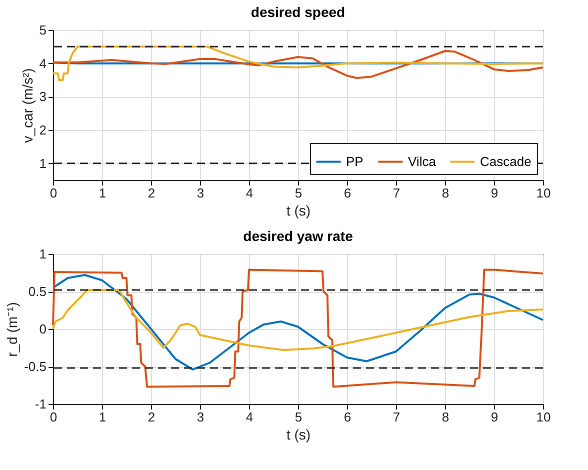 The image size is (588, 470). Describe the element at coordinates (355, 161) in the screenshot. I see `legend-label: PP` at that location.